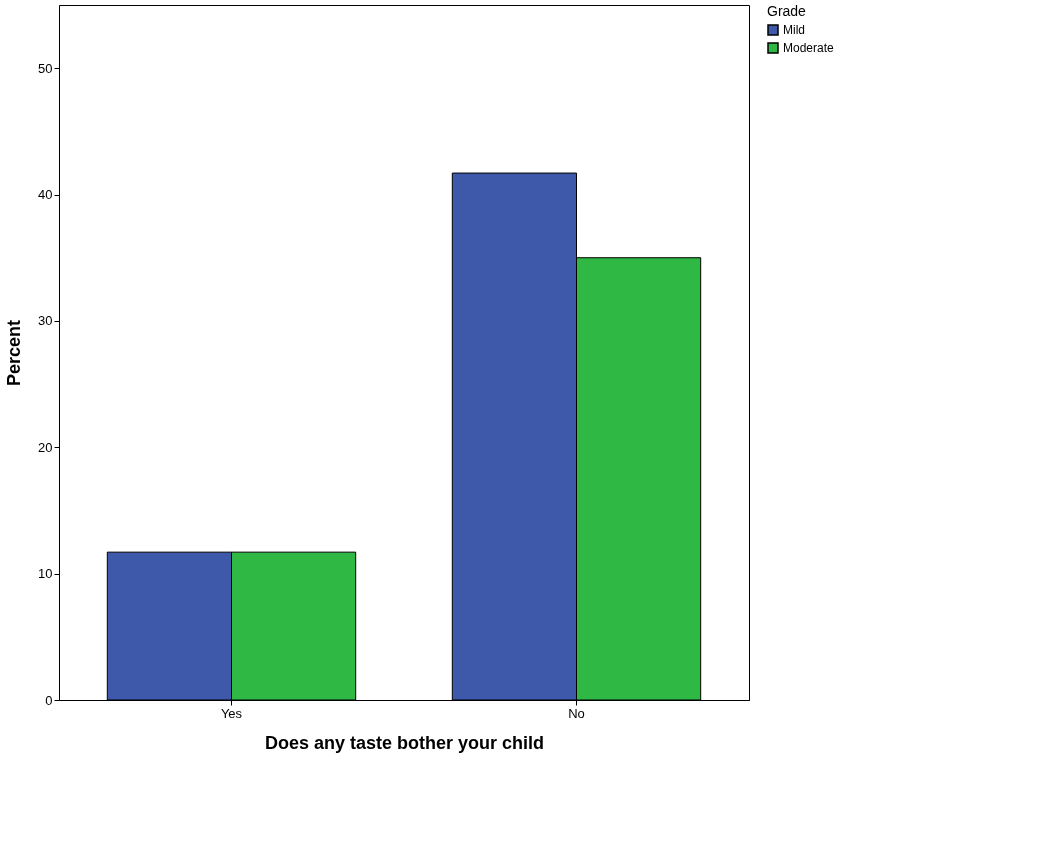 This screenshot has height=861, width=1050. What do you see at coordinates (231, 713) in the screenshot?
I see `x-tick-label: Yes` at bounding box center [231, 713].